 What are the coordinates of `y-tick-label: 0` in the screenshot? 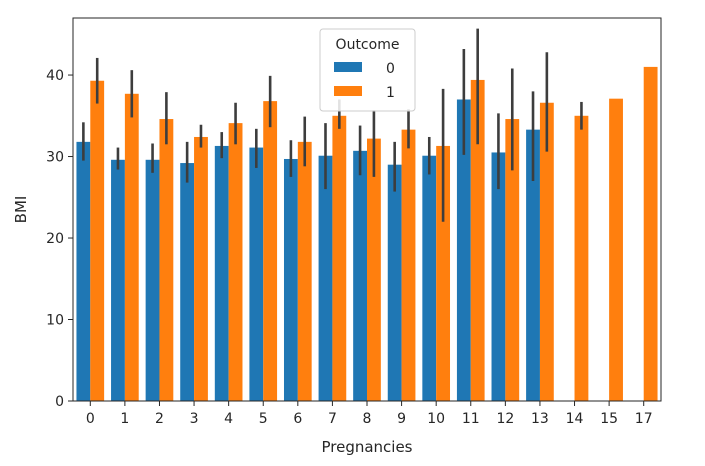 It's located at (59, 402).